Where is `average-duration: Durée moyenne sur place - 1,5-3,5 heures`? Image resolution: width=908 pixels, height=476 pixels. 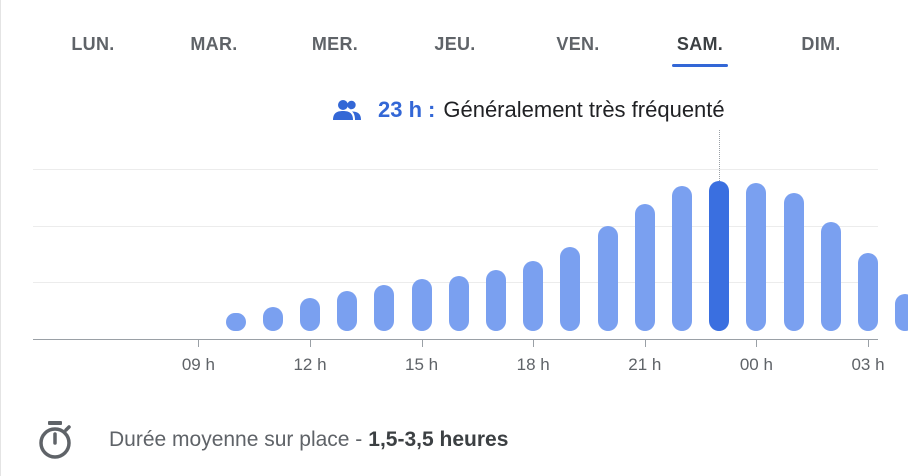 average-duration: Durée moyenne sur place - 1,5-3,5 heures is located at coordinates (272, 440).